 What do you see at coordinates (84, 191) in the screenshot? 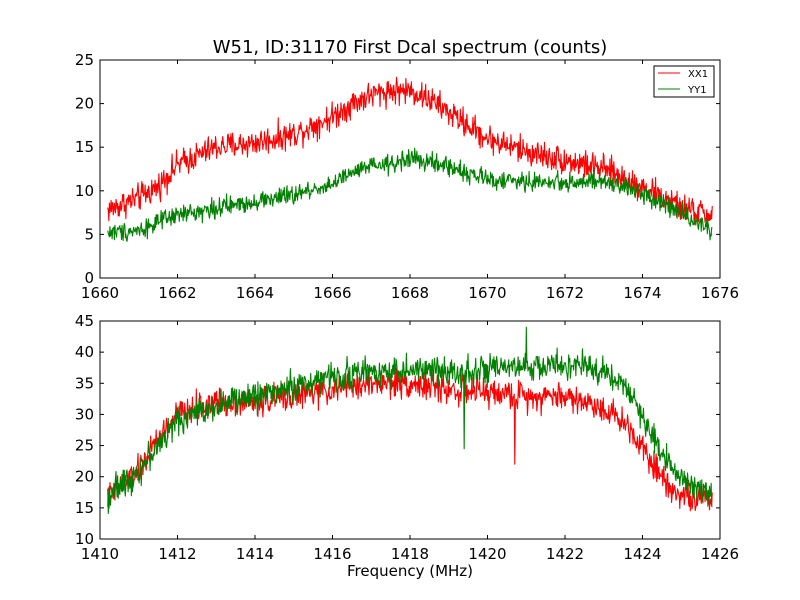
I see `top-y-tick-label: 10` at bounding box center [84, 191].